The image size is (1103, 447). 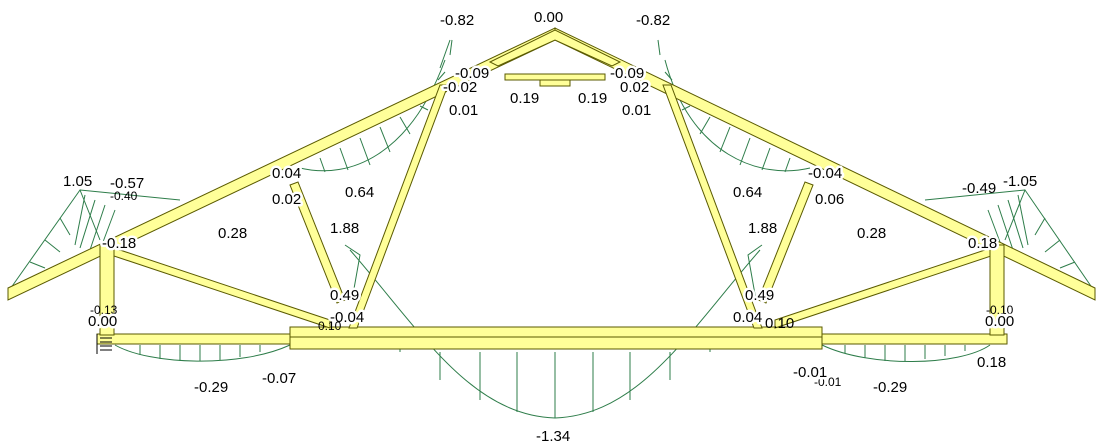 What do you see at coordinates (344, 295) in the screenshot?
I see `label-center-left-a: 0.49` at bounding box center [344, 295].